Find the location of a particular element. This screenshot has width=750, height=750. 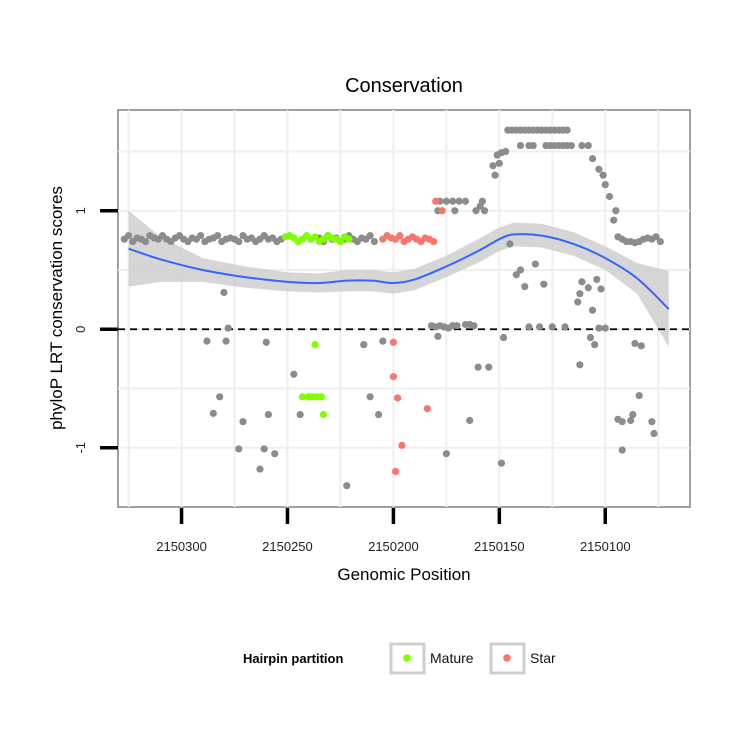

smooth-confidence-band is located at coordinates (398, 279).